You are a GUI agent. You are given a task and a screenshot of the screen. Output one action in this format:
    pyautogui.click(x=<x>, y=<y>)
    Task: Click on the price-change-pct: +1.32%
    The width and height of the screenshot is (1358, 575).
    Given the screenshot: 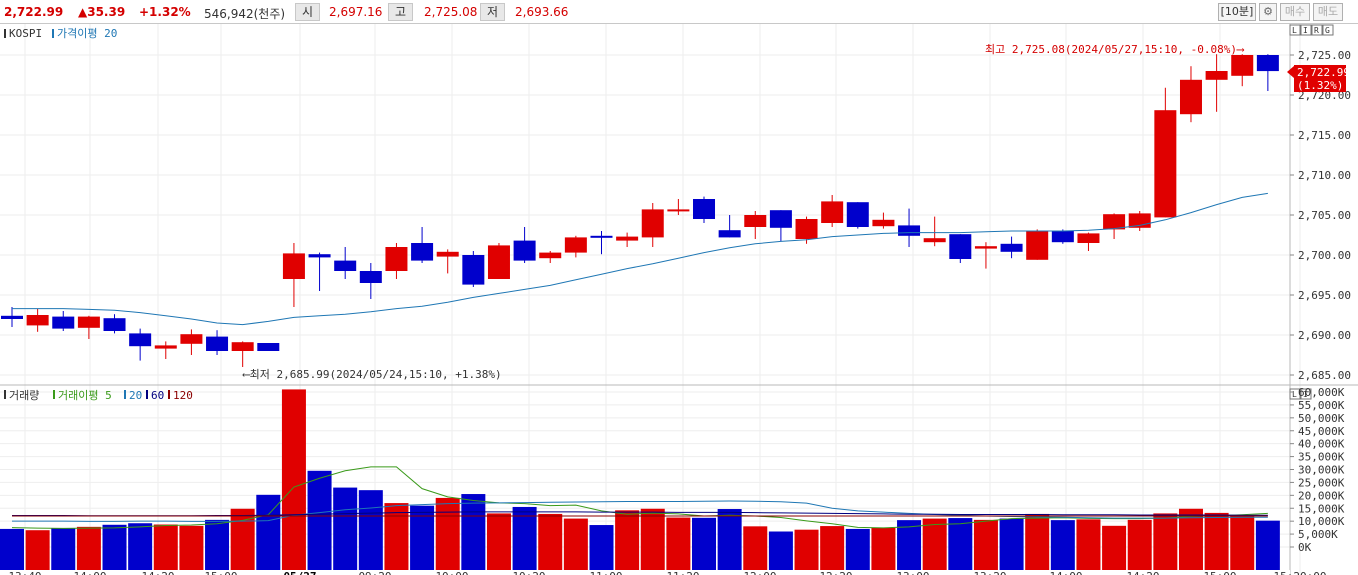 What is the action you would take?
    pyautogui.click(x=165, y=12)
    